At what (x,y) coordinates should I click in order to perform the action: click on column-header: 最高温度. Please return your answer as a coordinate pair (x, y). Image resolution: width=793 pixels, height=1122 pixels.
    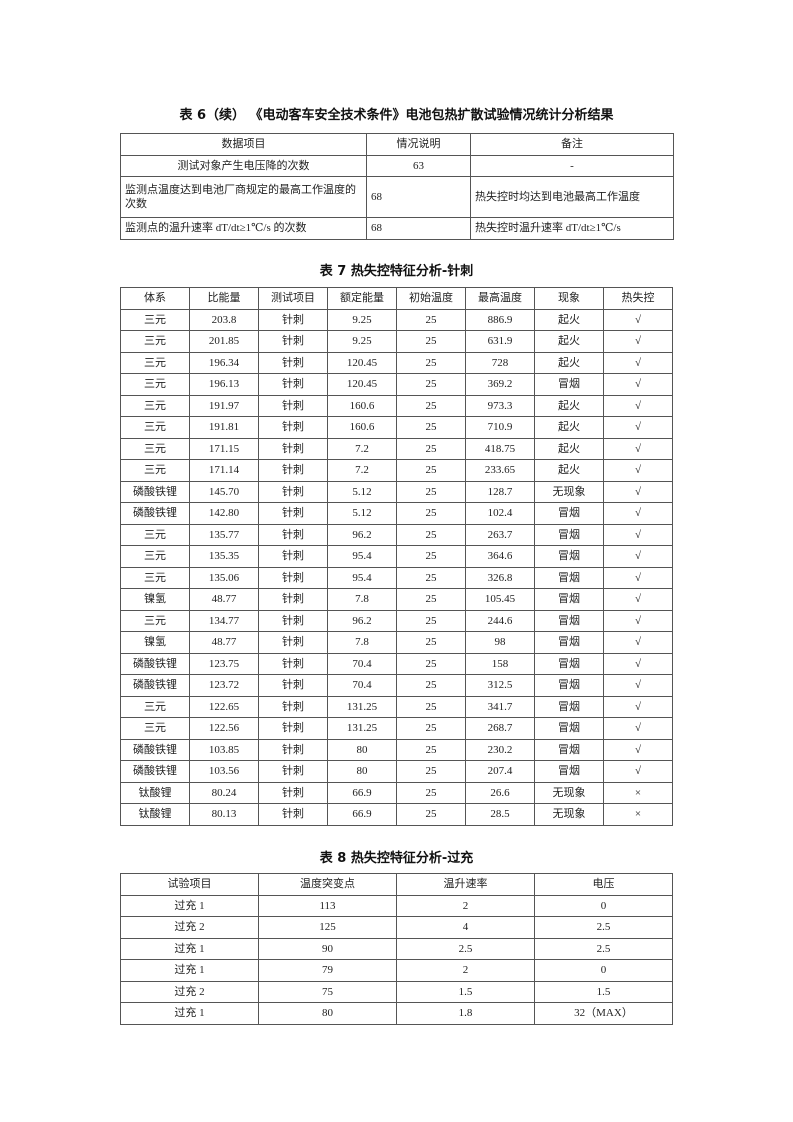
    Looking at the image, I should click on (500, 298).